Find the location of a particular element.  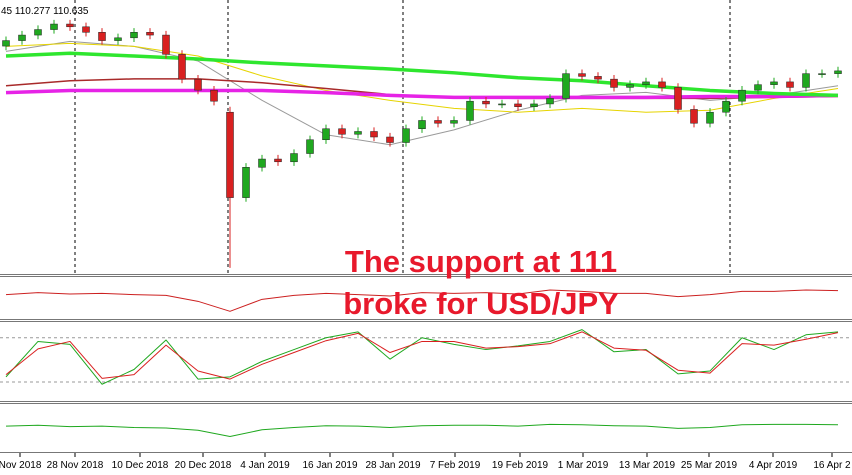

x-tick-label: 4 Jan 2019 is located at coordinates (265, 465).